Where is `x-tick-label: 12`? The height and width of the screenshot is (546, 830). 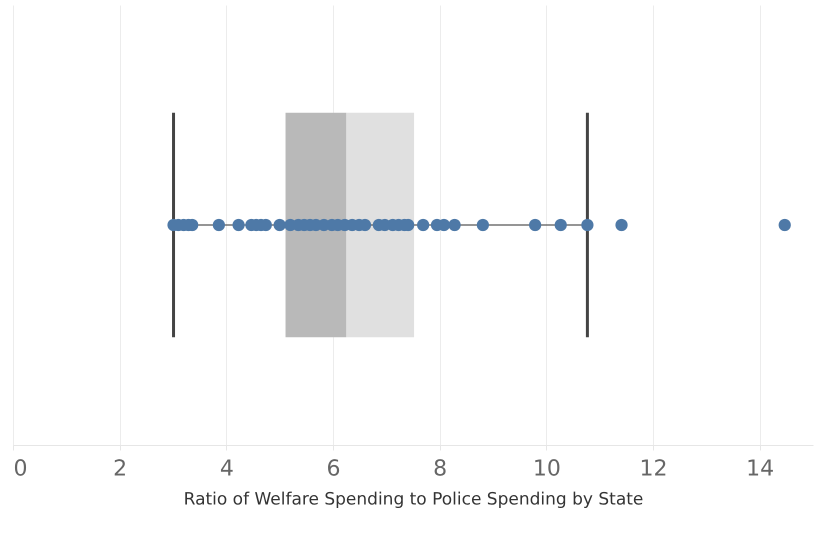
x-tick-label: 12 is located at coordinates (654, 469).